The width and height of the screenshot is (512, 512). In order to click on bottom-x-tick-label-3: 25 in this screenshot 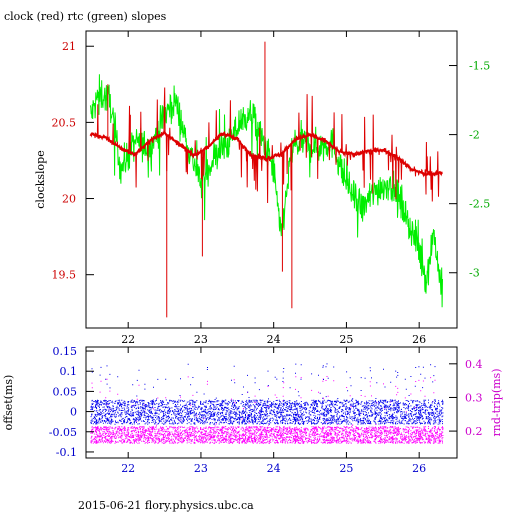, I will do `click(346, 468)`.